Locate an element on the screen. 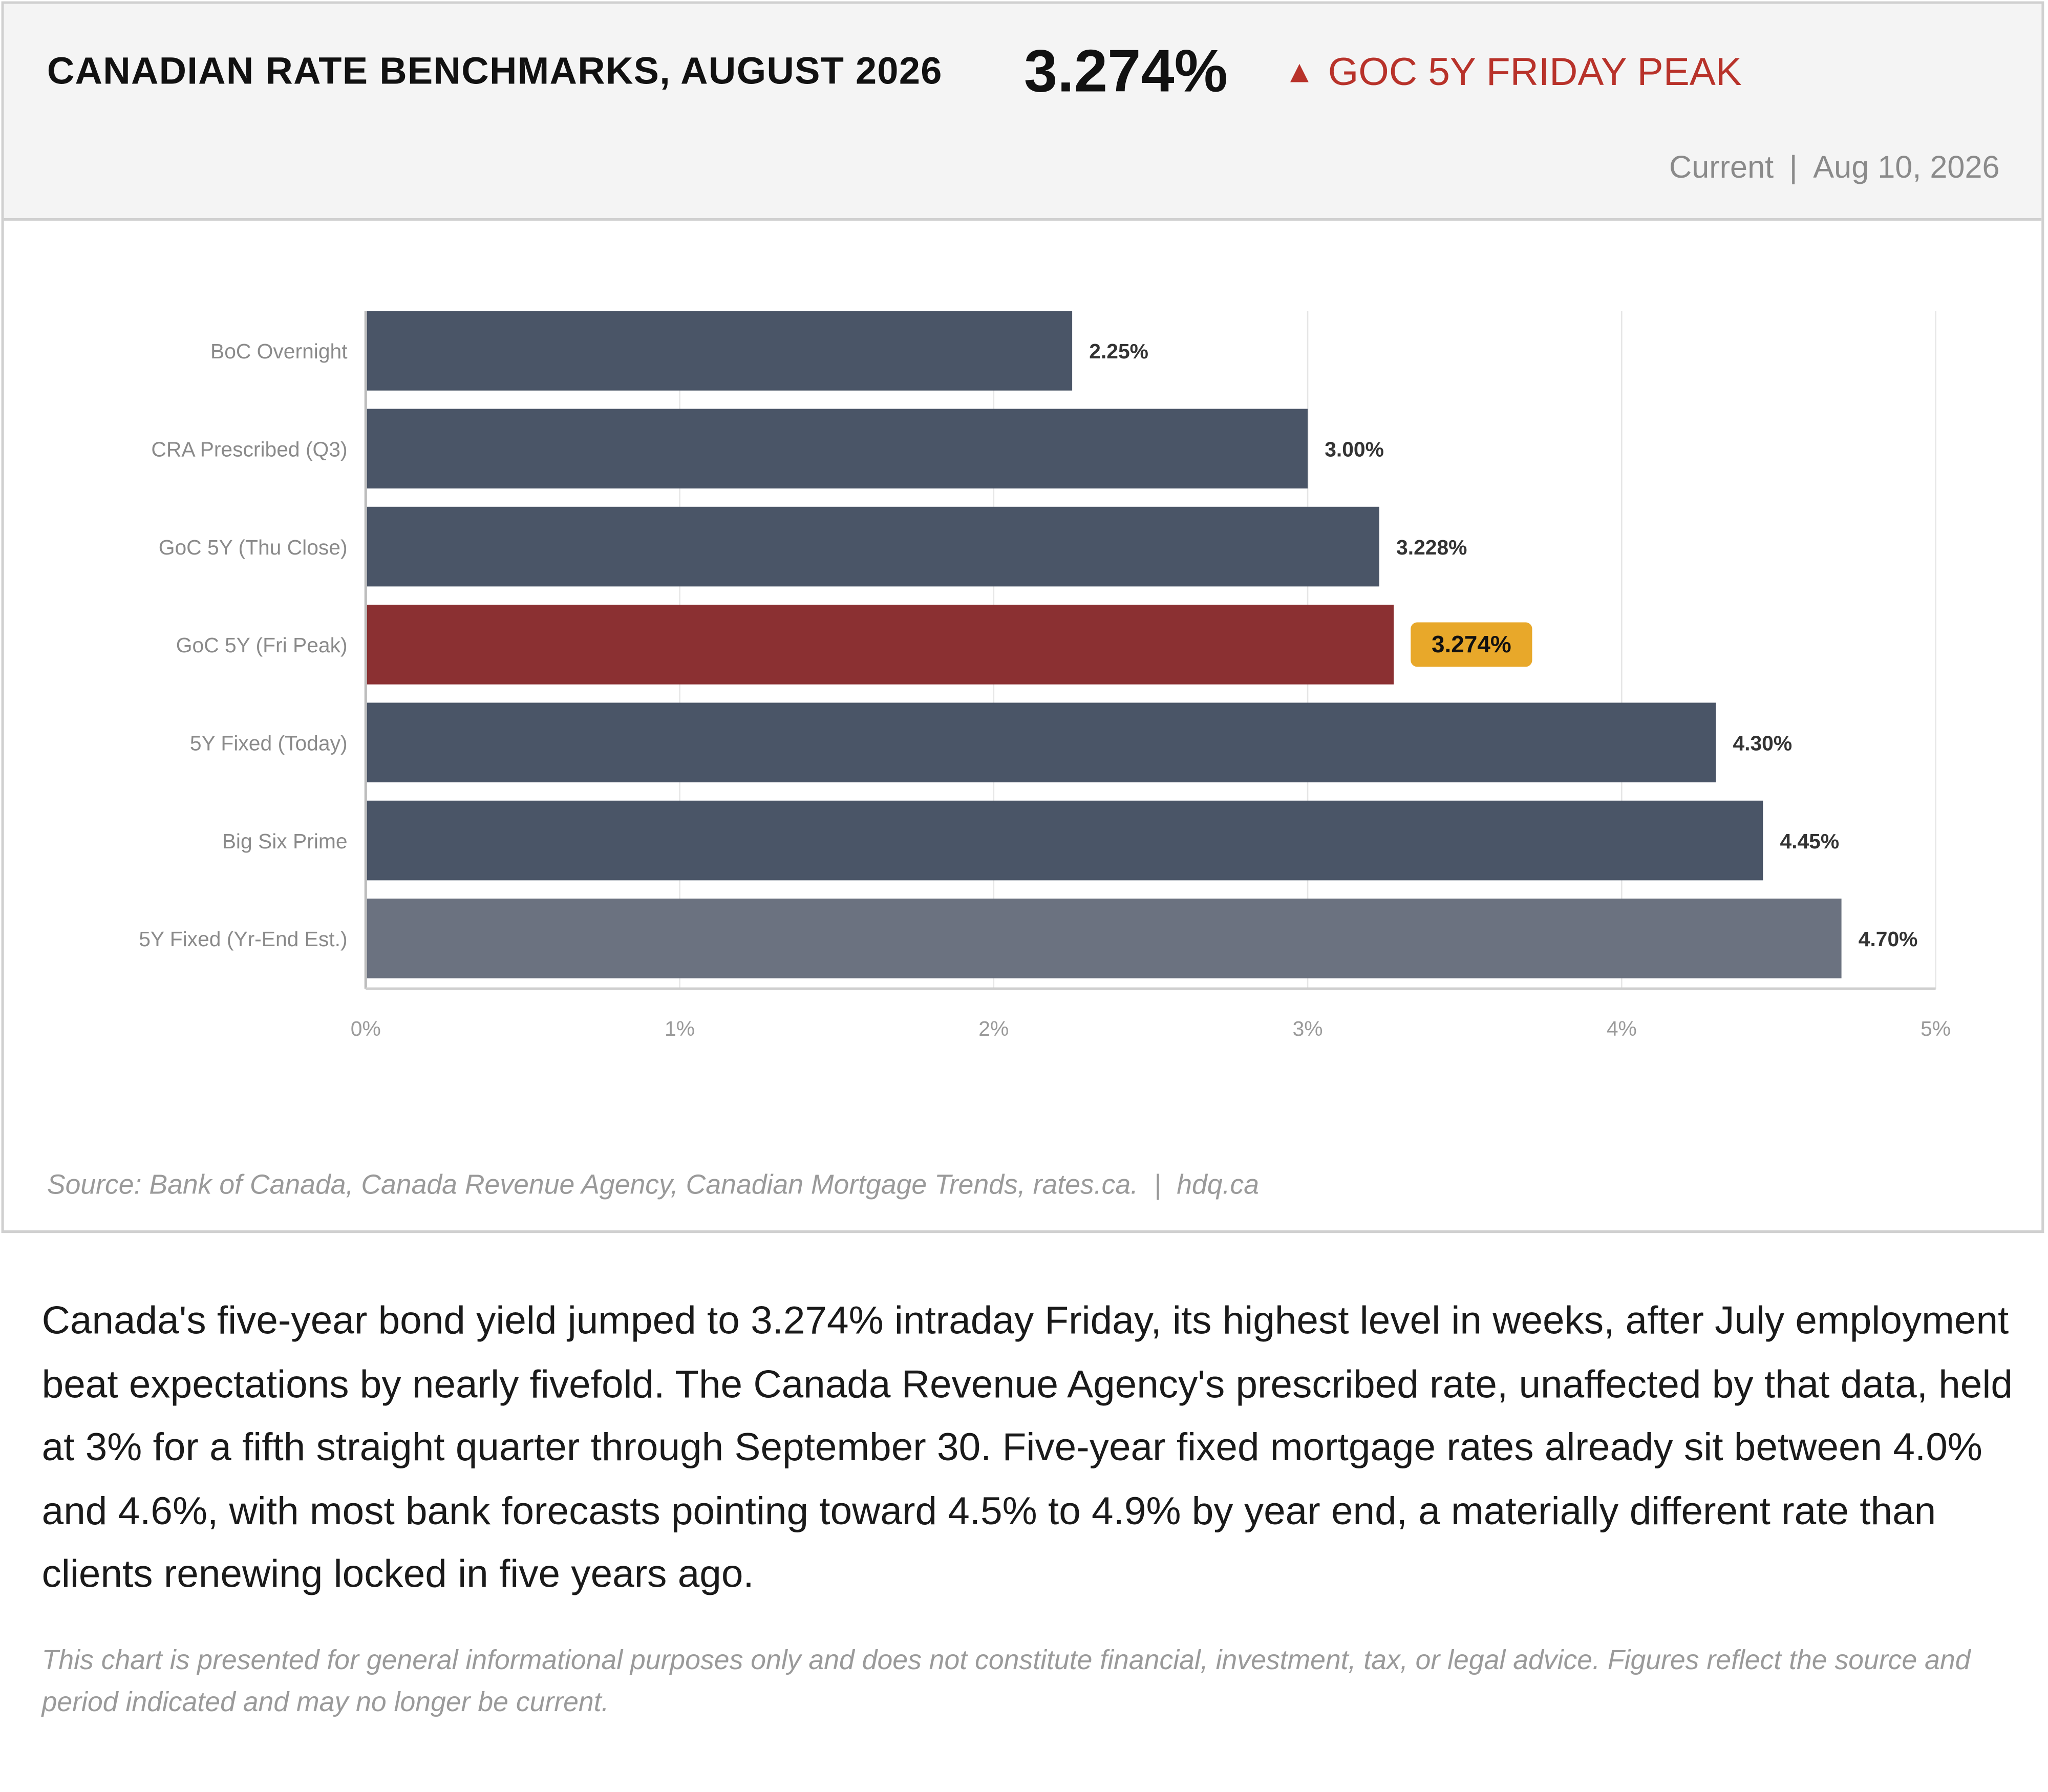 This screenshot has height=1792, width=2048. category-label: GoC 5Y (Fri Peak) is located at coordinates (262, 645).